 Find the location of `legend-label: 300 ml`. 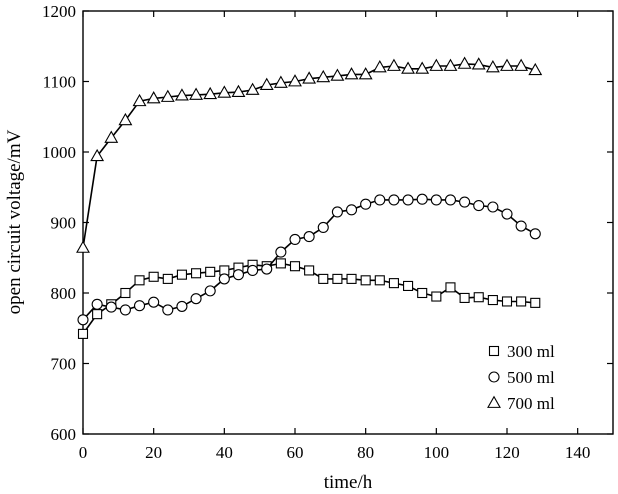

legend-label: 300 ml is located at coordinates (531, 351).